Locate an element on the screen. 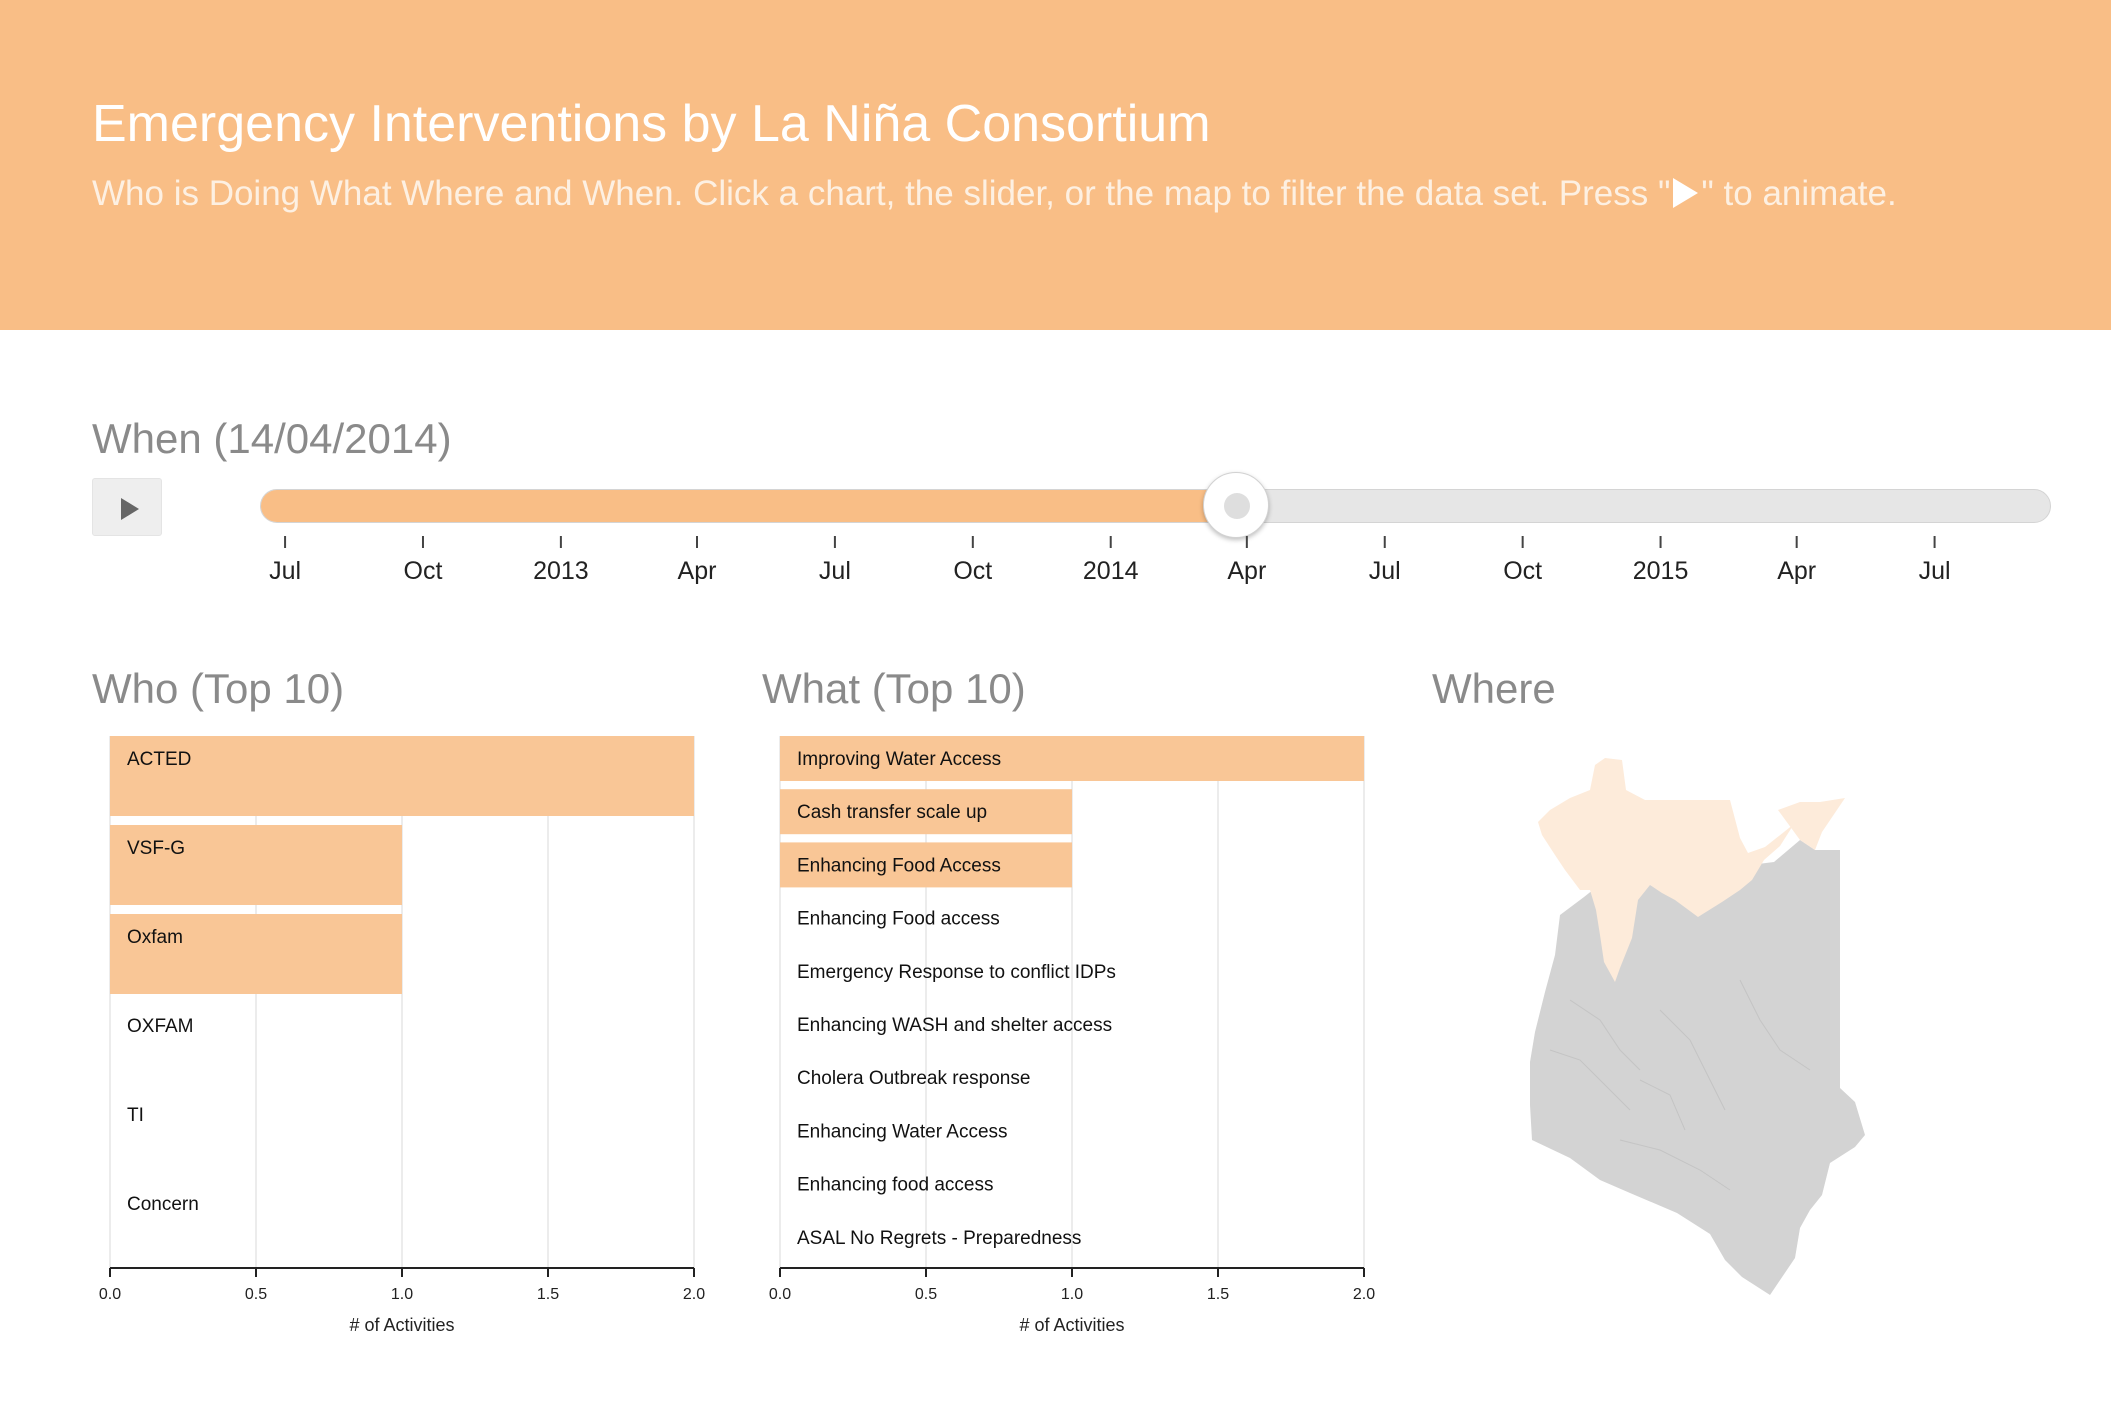 Image resolution: width=2111 pixels, height=1407 pixels. who-x-tick-label: 2.0 is located at coordinates (694, 1294).